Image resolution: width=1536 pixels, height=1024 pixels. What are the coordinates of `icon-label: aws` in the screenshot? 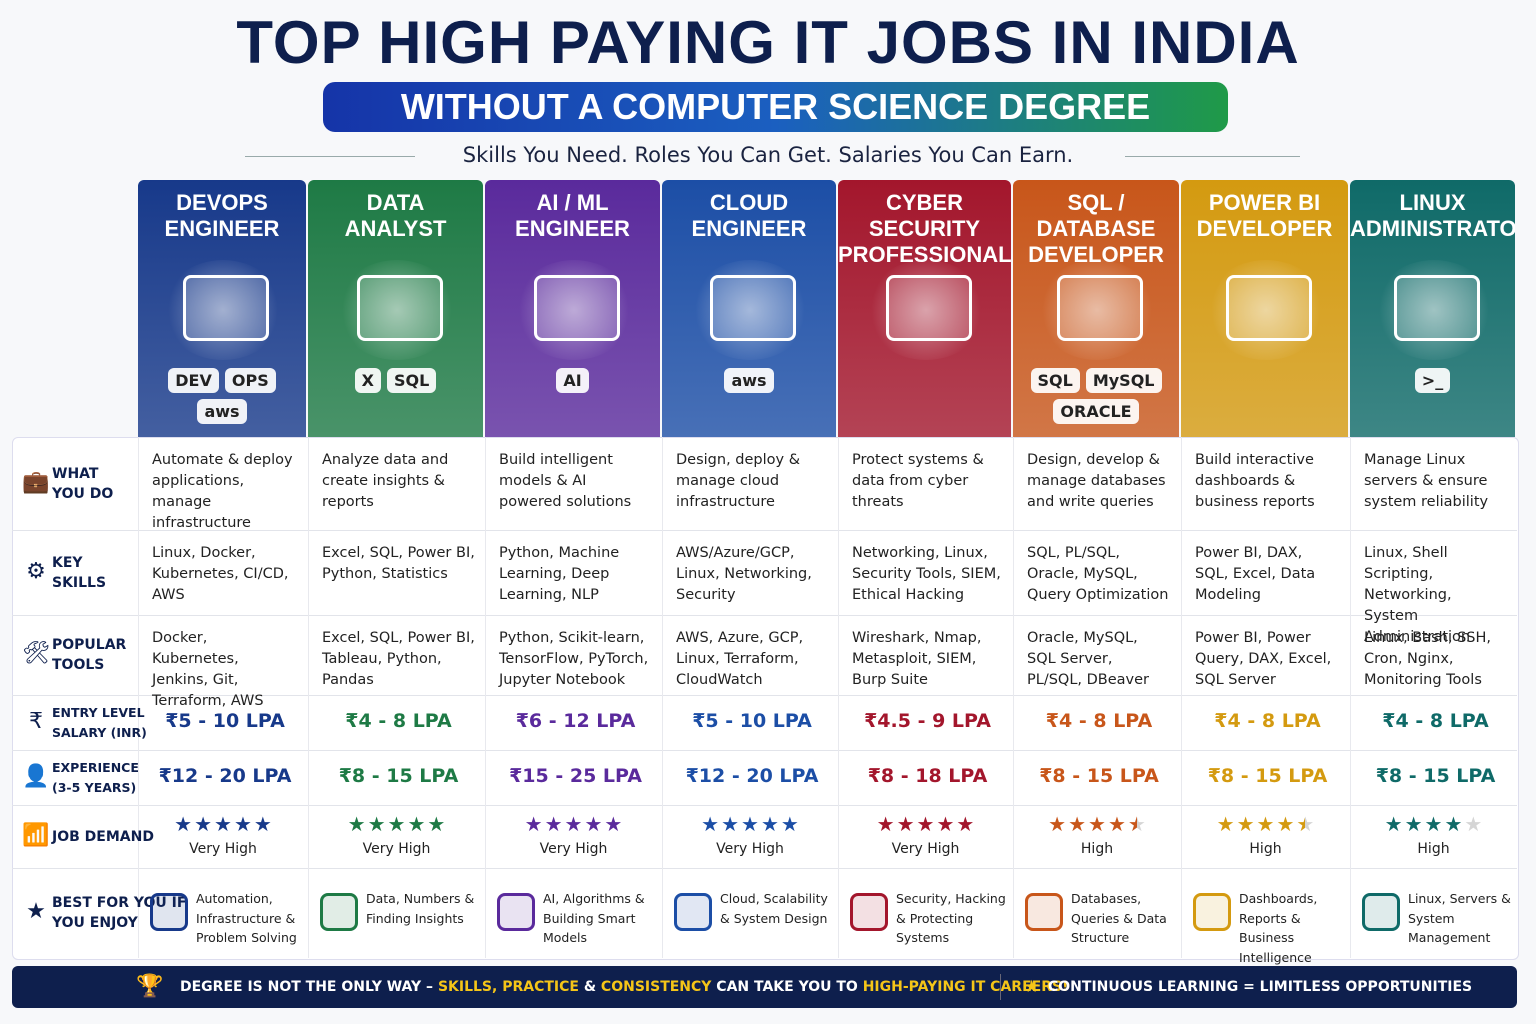 It's located at (749, 380).